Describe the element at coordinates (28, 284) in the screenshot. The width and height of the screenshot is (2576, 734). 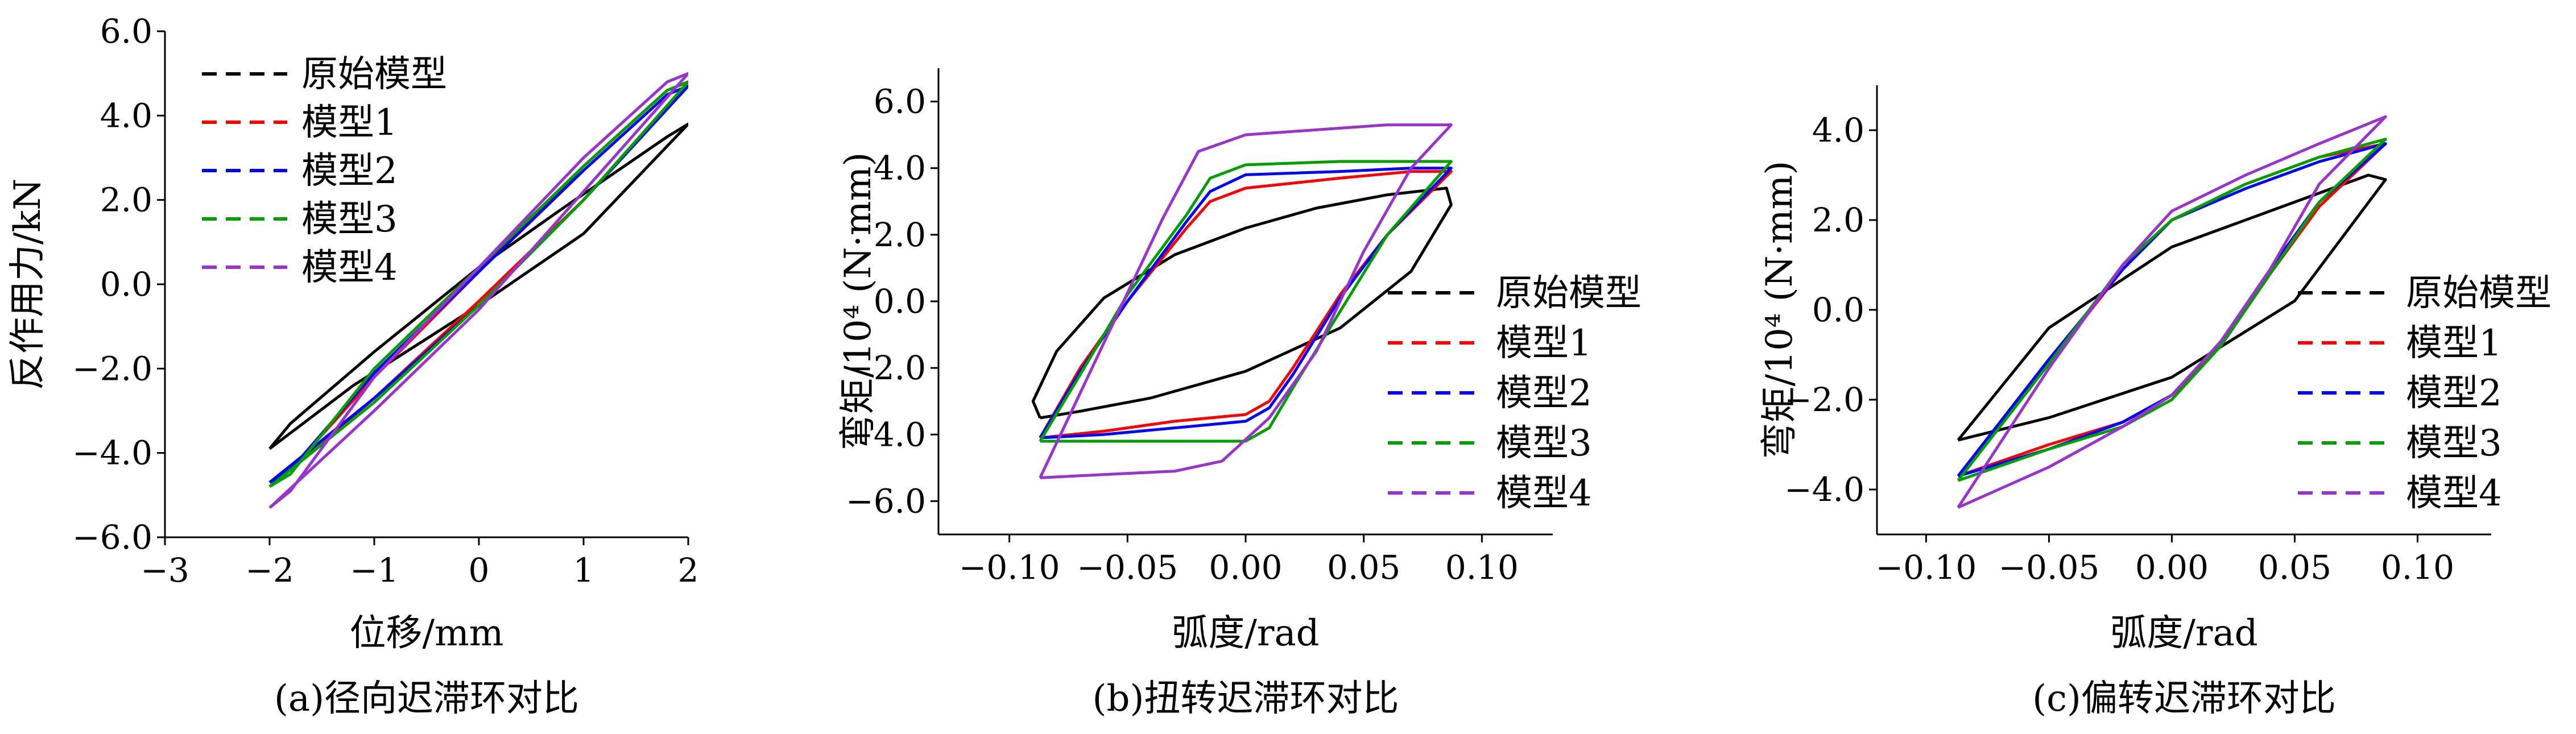
I see `y-axis-label: 反作用力/kN` at that location.